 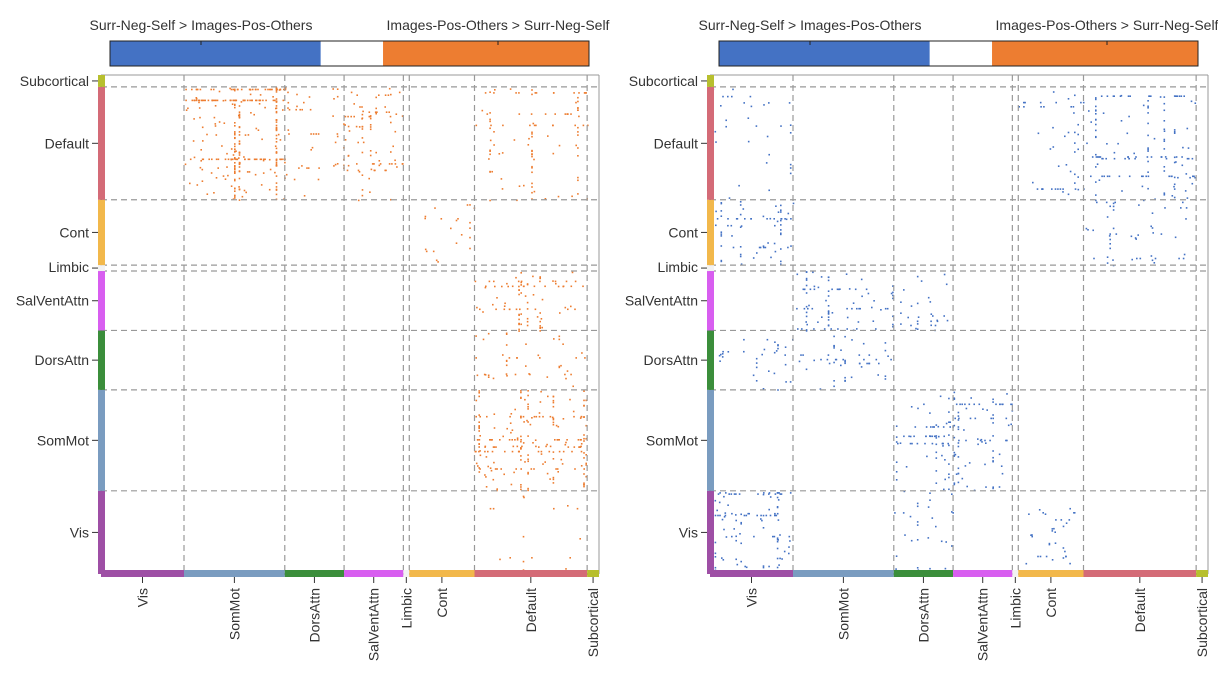 What do you see at coordinates (69, 267) in the screenshot?
I see `y-tick-label-limbic: Limbic` at bounding box center [69, 267].